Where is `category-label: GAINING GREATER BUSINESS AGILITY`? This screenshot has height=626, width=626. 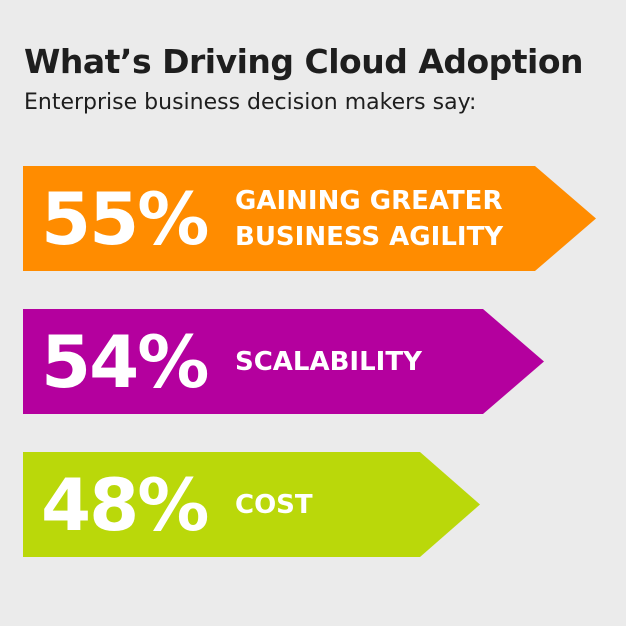
category-label: GAINING GREATER BUSINESS AGILITY is located at coordinates (369, 218).